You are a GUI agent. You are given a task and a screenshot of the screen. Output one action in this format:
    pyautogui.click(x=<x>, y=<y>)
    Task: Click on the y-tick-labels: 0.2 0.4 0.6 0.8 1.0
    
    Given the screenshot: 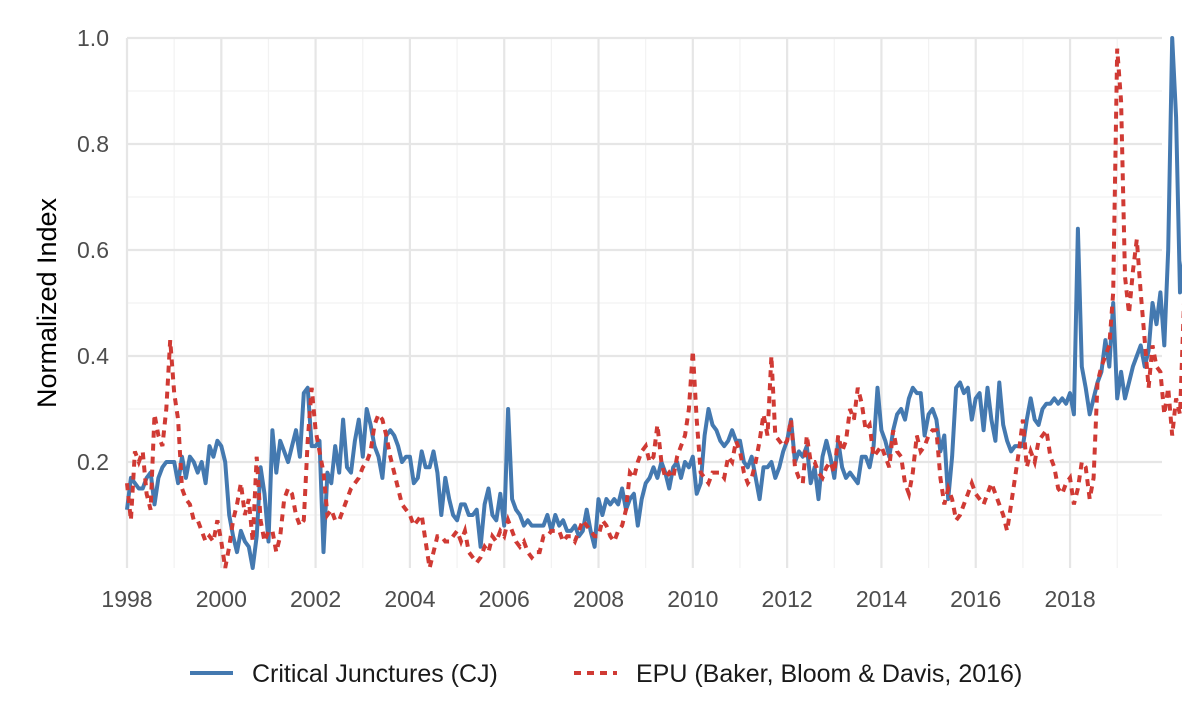 What is the action you would take?
    pyautogui.click(x=93, y=250)
    